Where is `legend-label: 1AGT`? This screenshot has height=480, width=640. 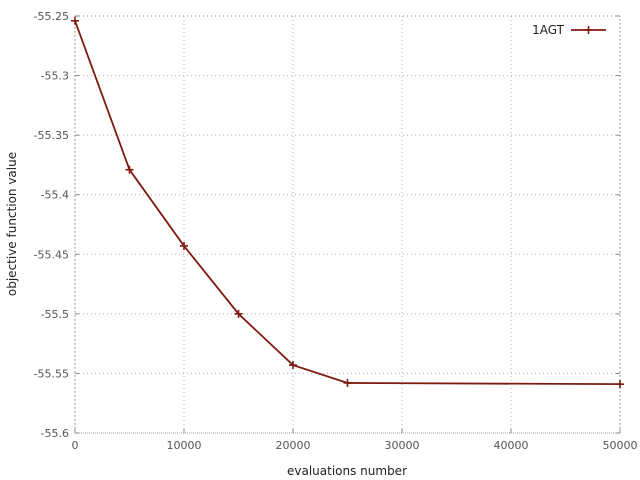
legend-label: 1AGT is located at coordinates (548, 30).